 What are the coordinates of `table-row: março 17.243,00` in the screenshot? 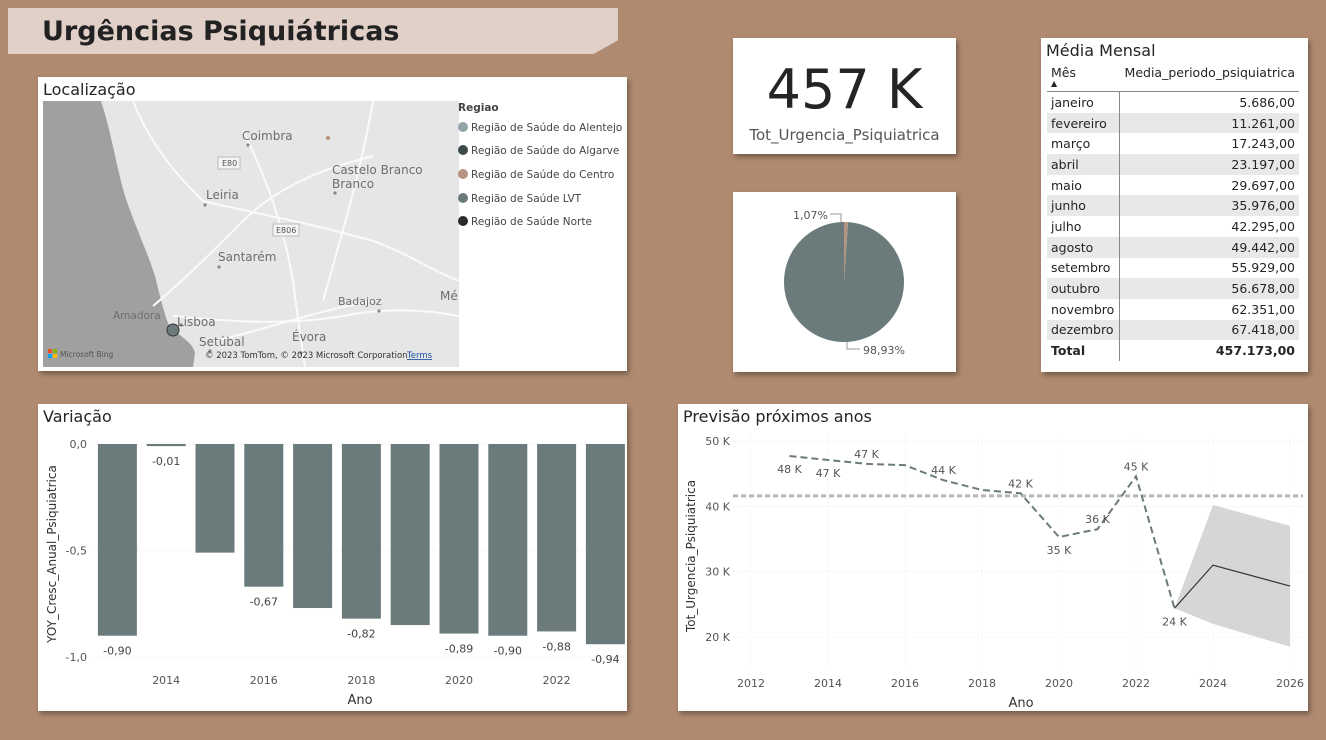 It's located at (1173, 144).